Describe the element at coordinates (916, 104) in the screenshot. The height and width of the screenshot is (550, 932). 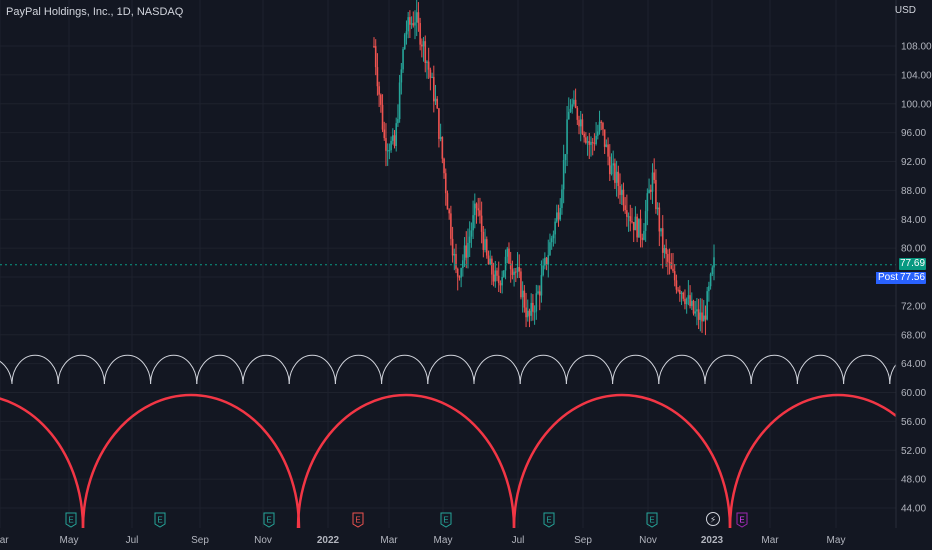
I see `price-tick-label: 100.00` at that location.